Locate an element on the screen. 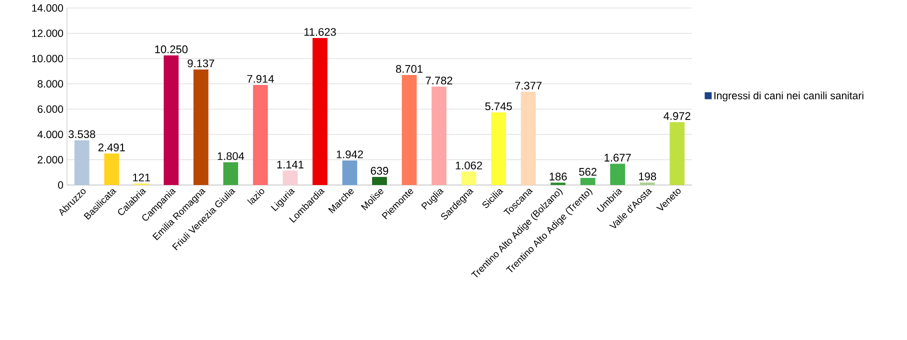 The image size is (907, 340). data-label: 5.745 is located at coordinates (498, 106).